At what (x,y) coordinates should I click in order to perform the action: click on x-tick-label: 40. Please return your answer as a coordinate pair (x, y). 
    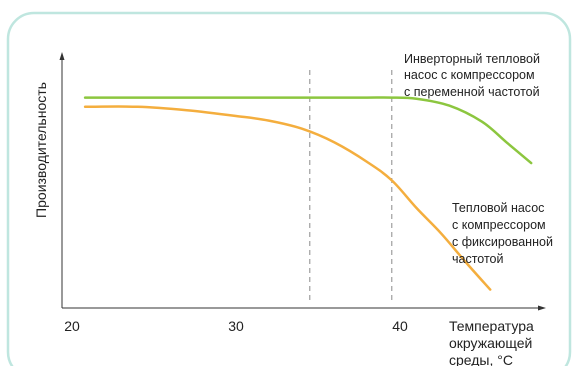
    Looking at the image, I should click on (400, 326).